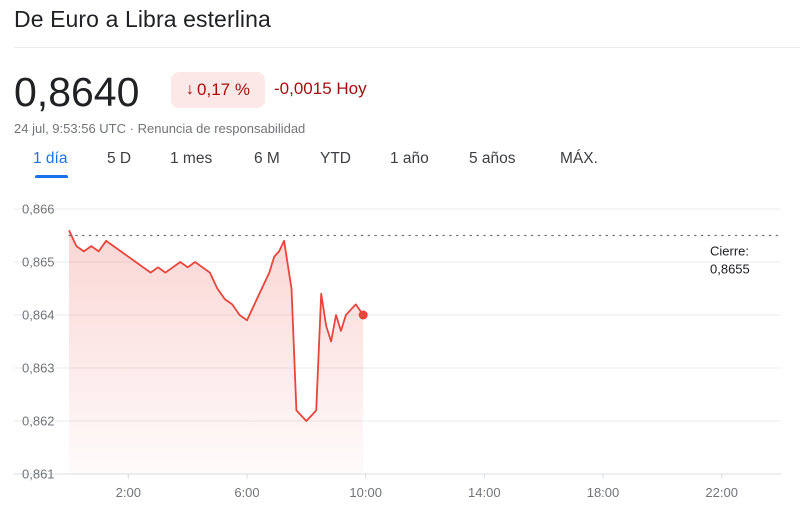 This screenshot has height=519, width=800. Describe the element at coordinates (128, 492) in the screenshot. I see `x-tick-label: 2:00` at that location.